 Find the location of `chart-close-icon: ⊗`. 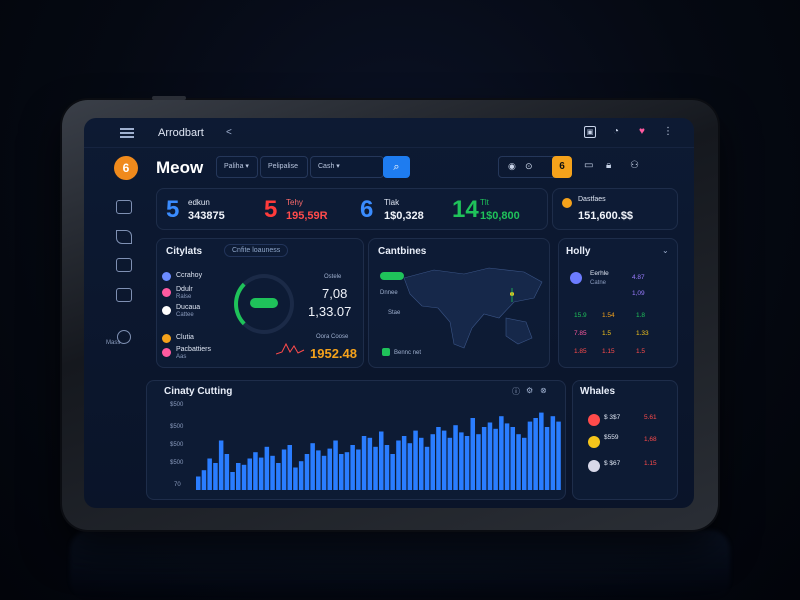

chart-close-icon: ⊗ is located at coordinates (543, 390).